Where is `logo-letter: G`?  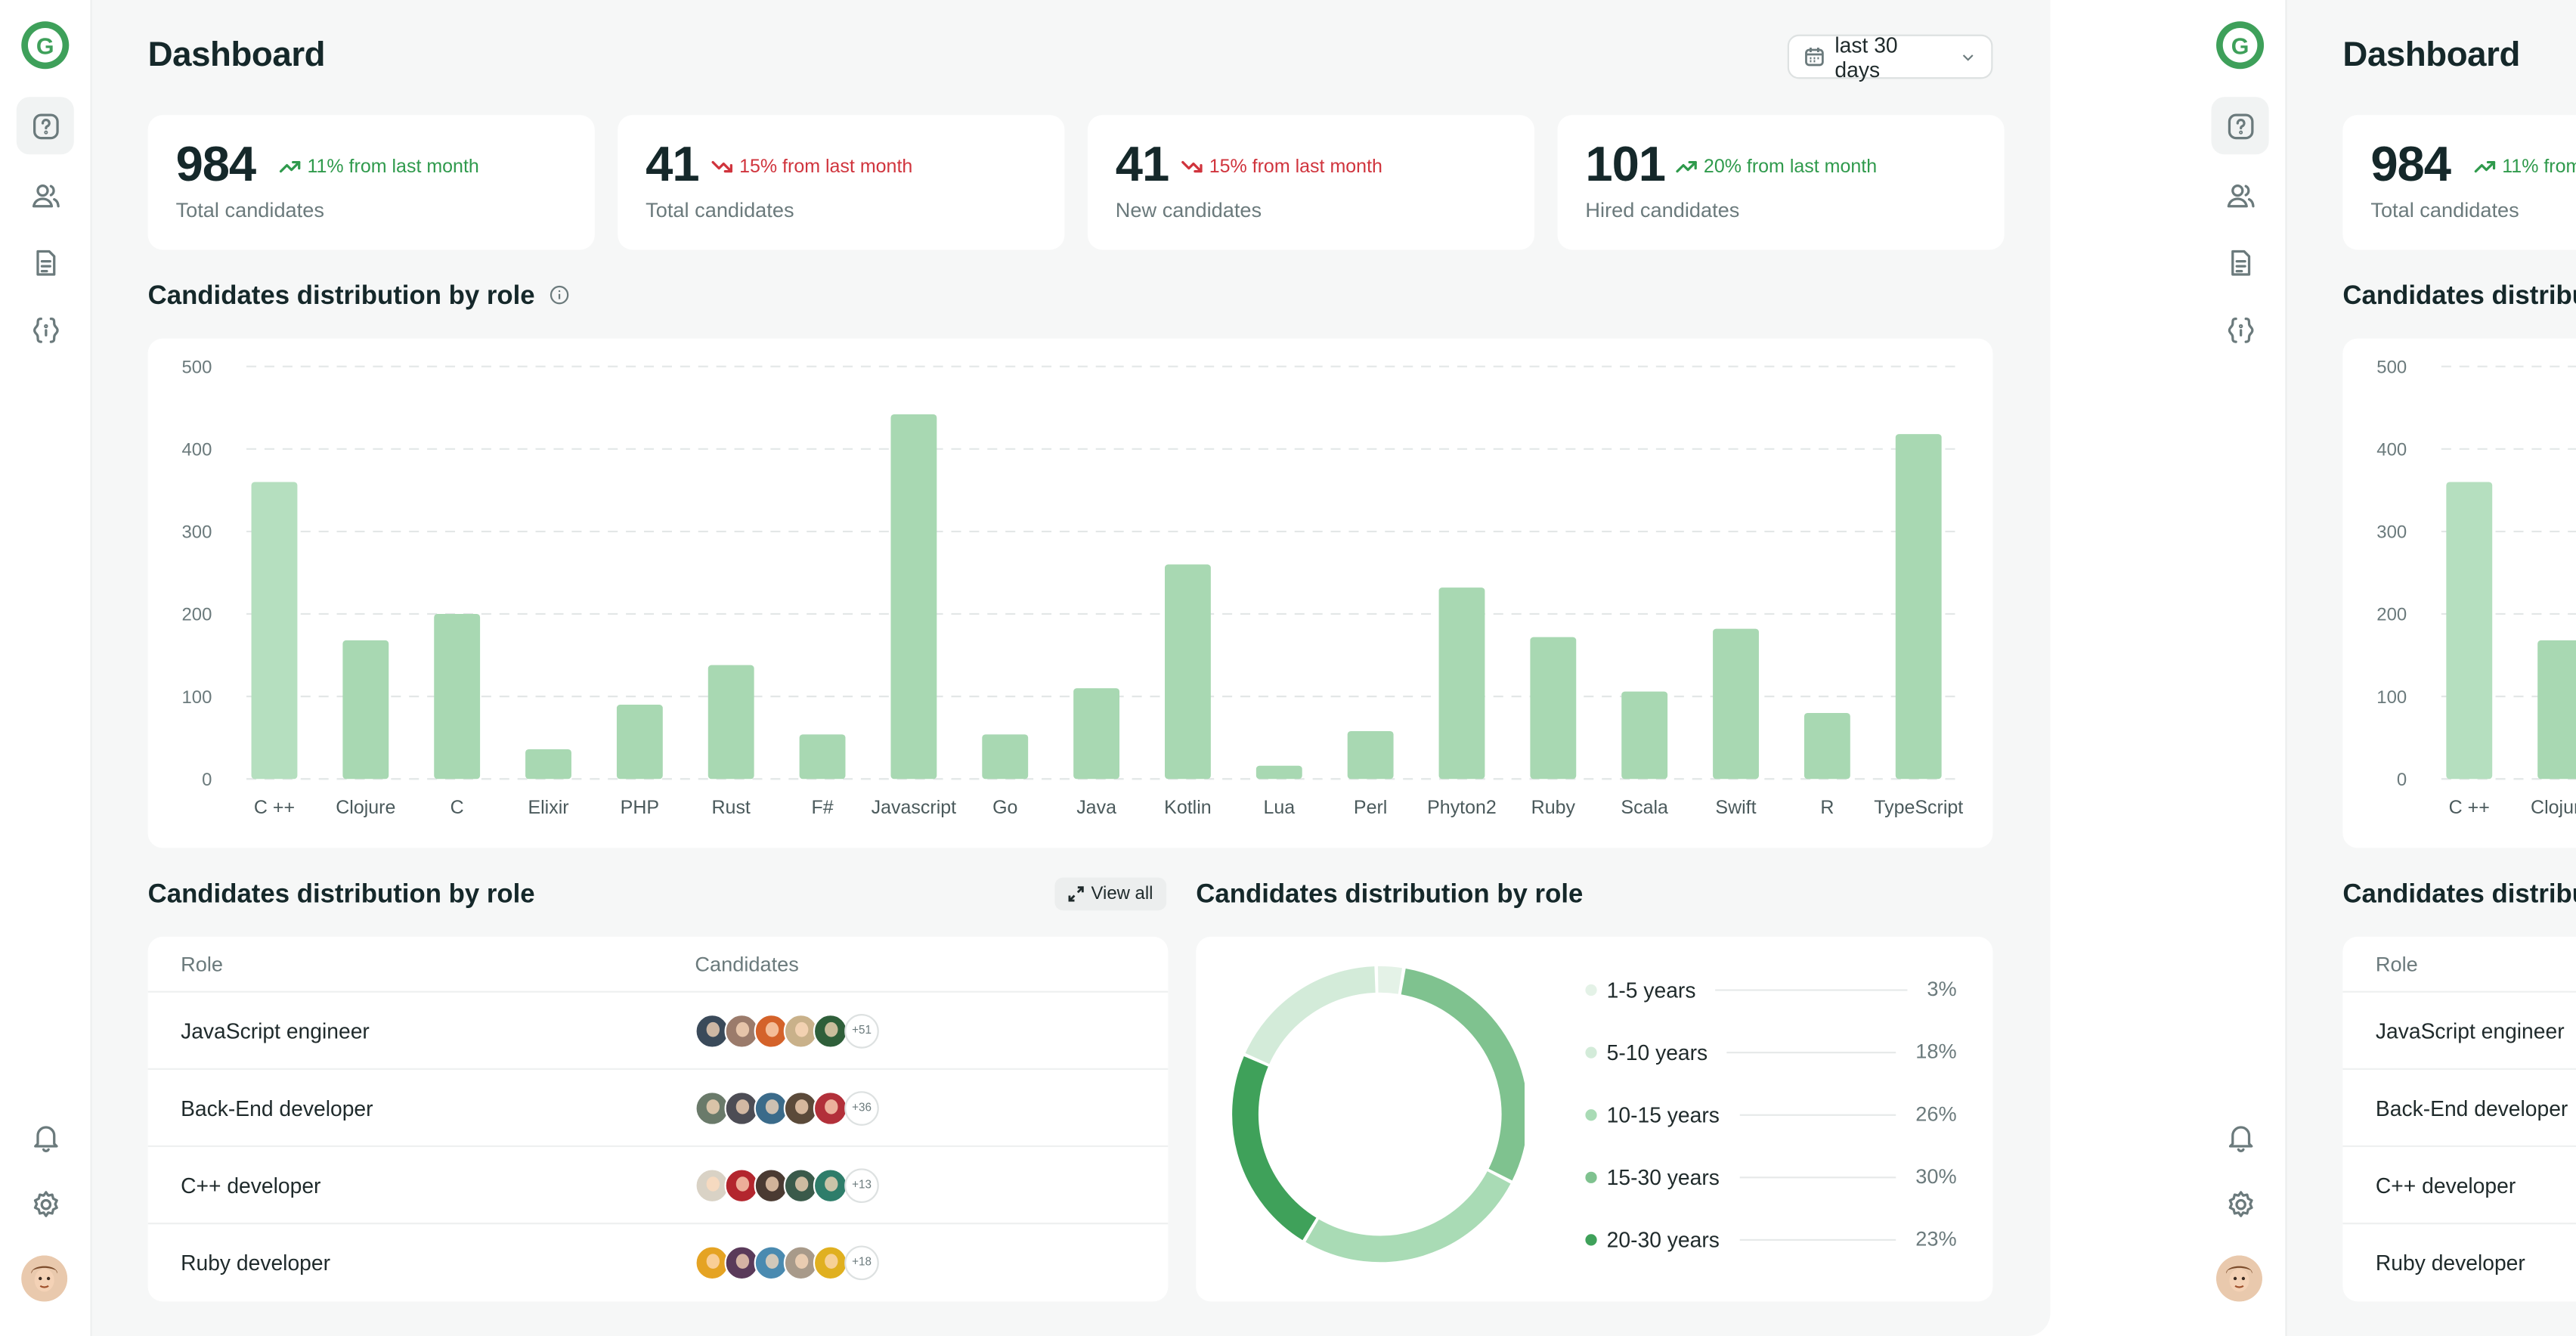
logo-letter: G is located at coordinates (45, 45).